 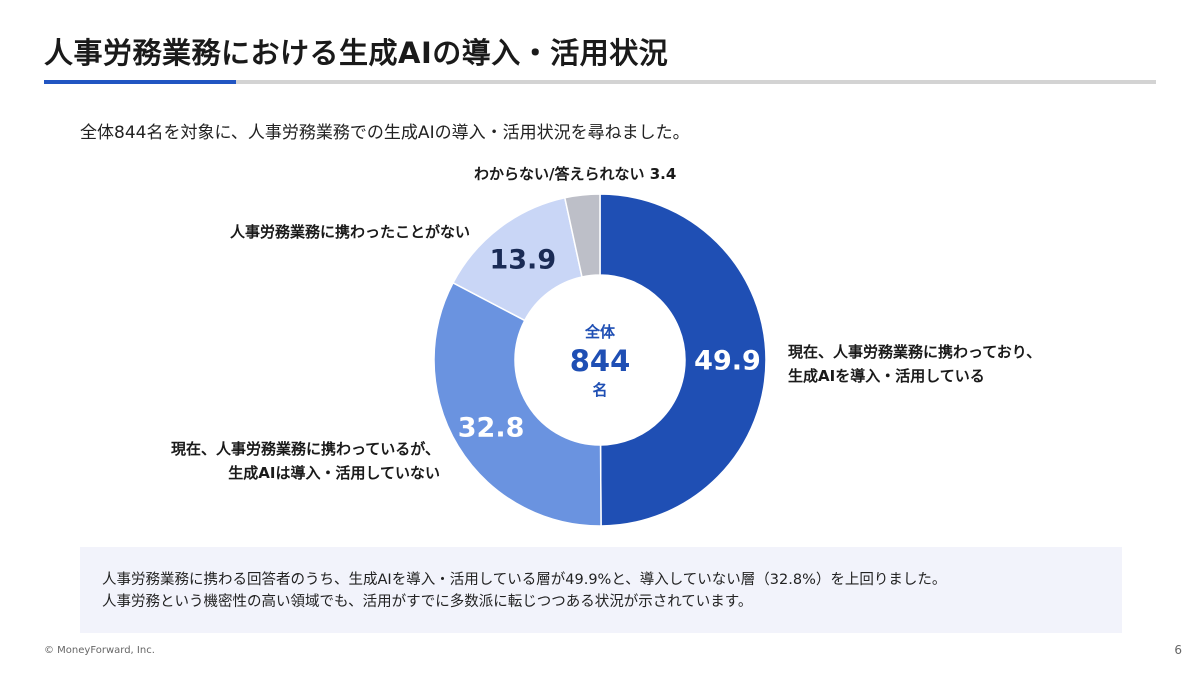 I want to click on slice-not-using, so click(x=517, y=404).